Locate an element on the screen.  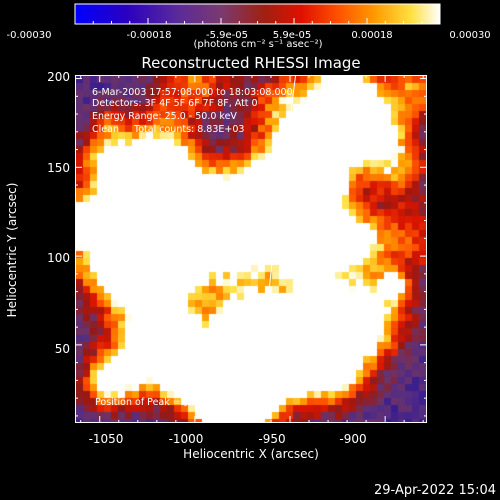
colorbar-gradient is located at coordinates (257, 14).